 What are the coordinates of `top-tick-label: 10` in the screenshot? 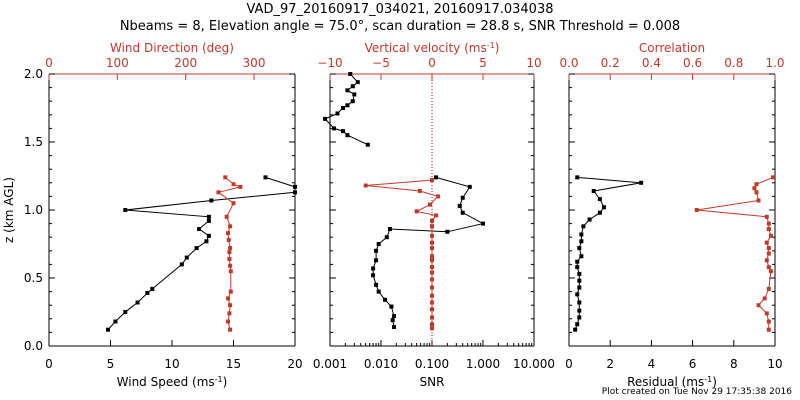 It's located at (533, 63).